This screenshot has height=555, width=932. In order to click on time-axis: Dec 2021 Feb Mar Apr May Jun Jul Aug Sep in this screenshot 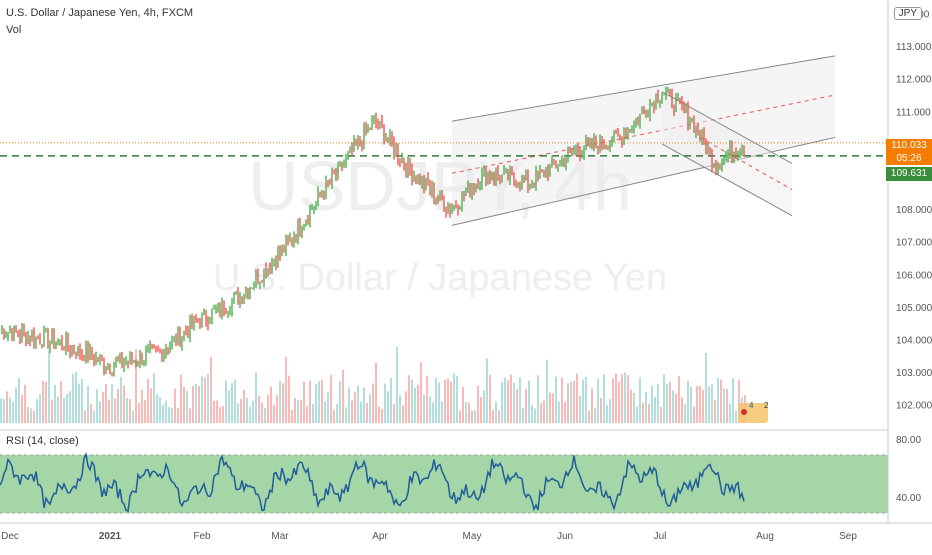, I will do `click(429, 536)`.